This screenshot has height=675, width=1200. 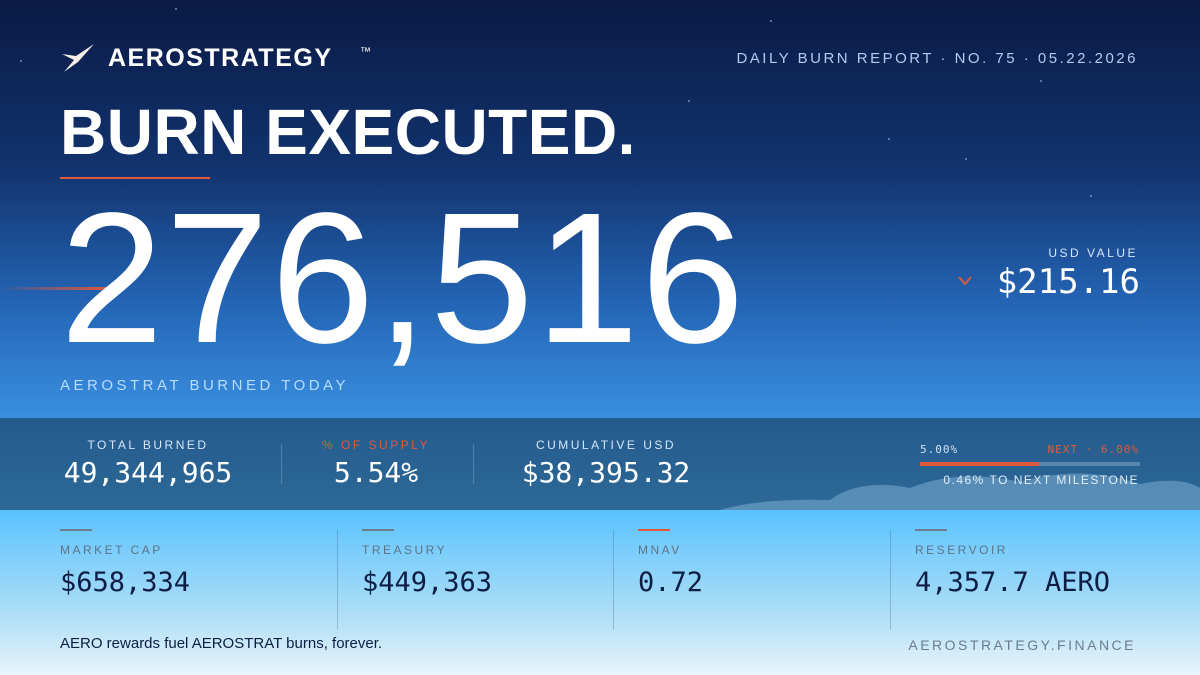 I want to click on progress-fill, so click(x=979, y=464).